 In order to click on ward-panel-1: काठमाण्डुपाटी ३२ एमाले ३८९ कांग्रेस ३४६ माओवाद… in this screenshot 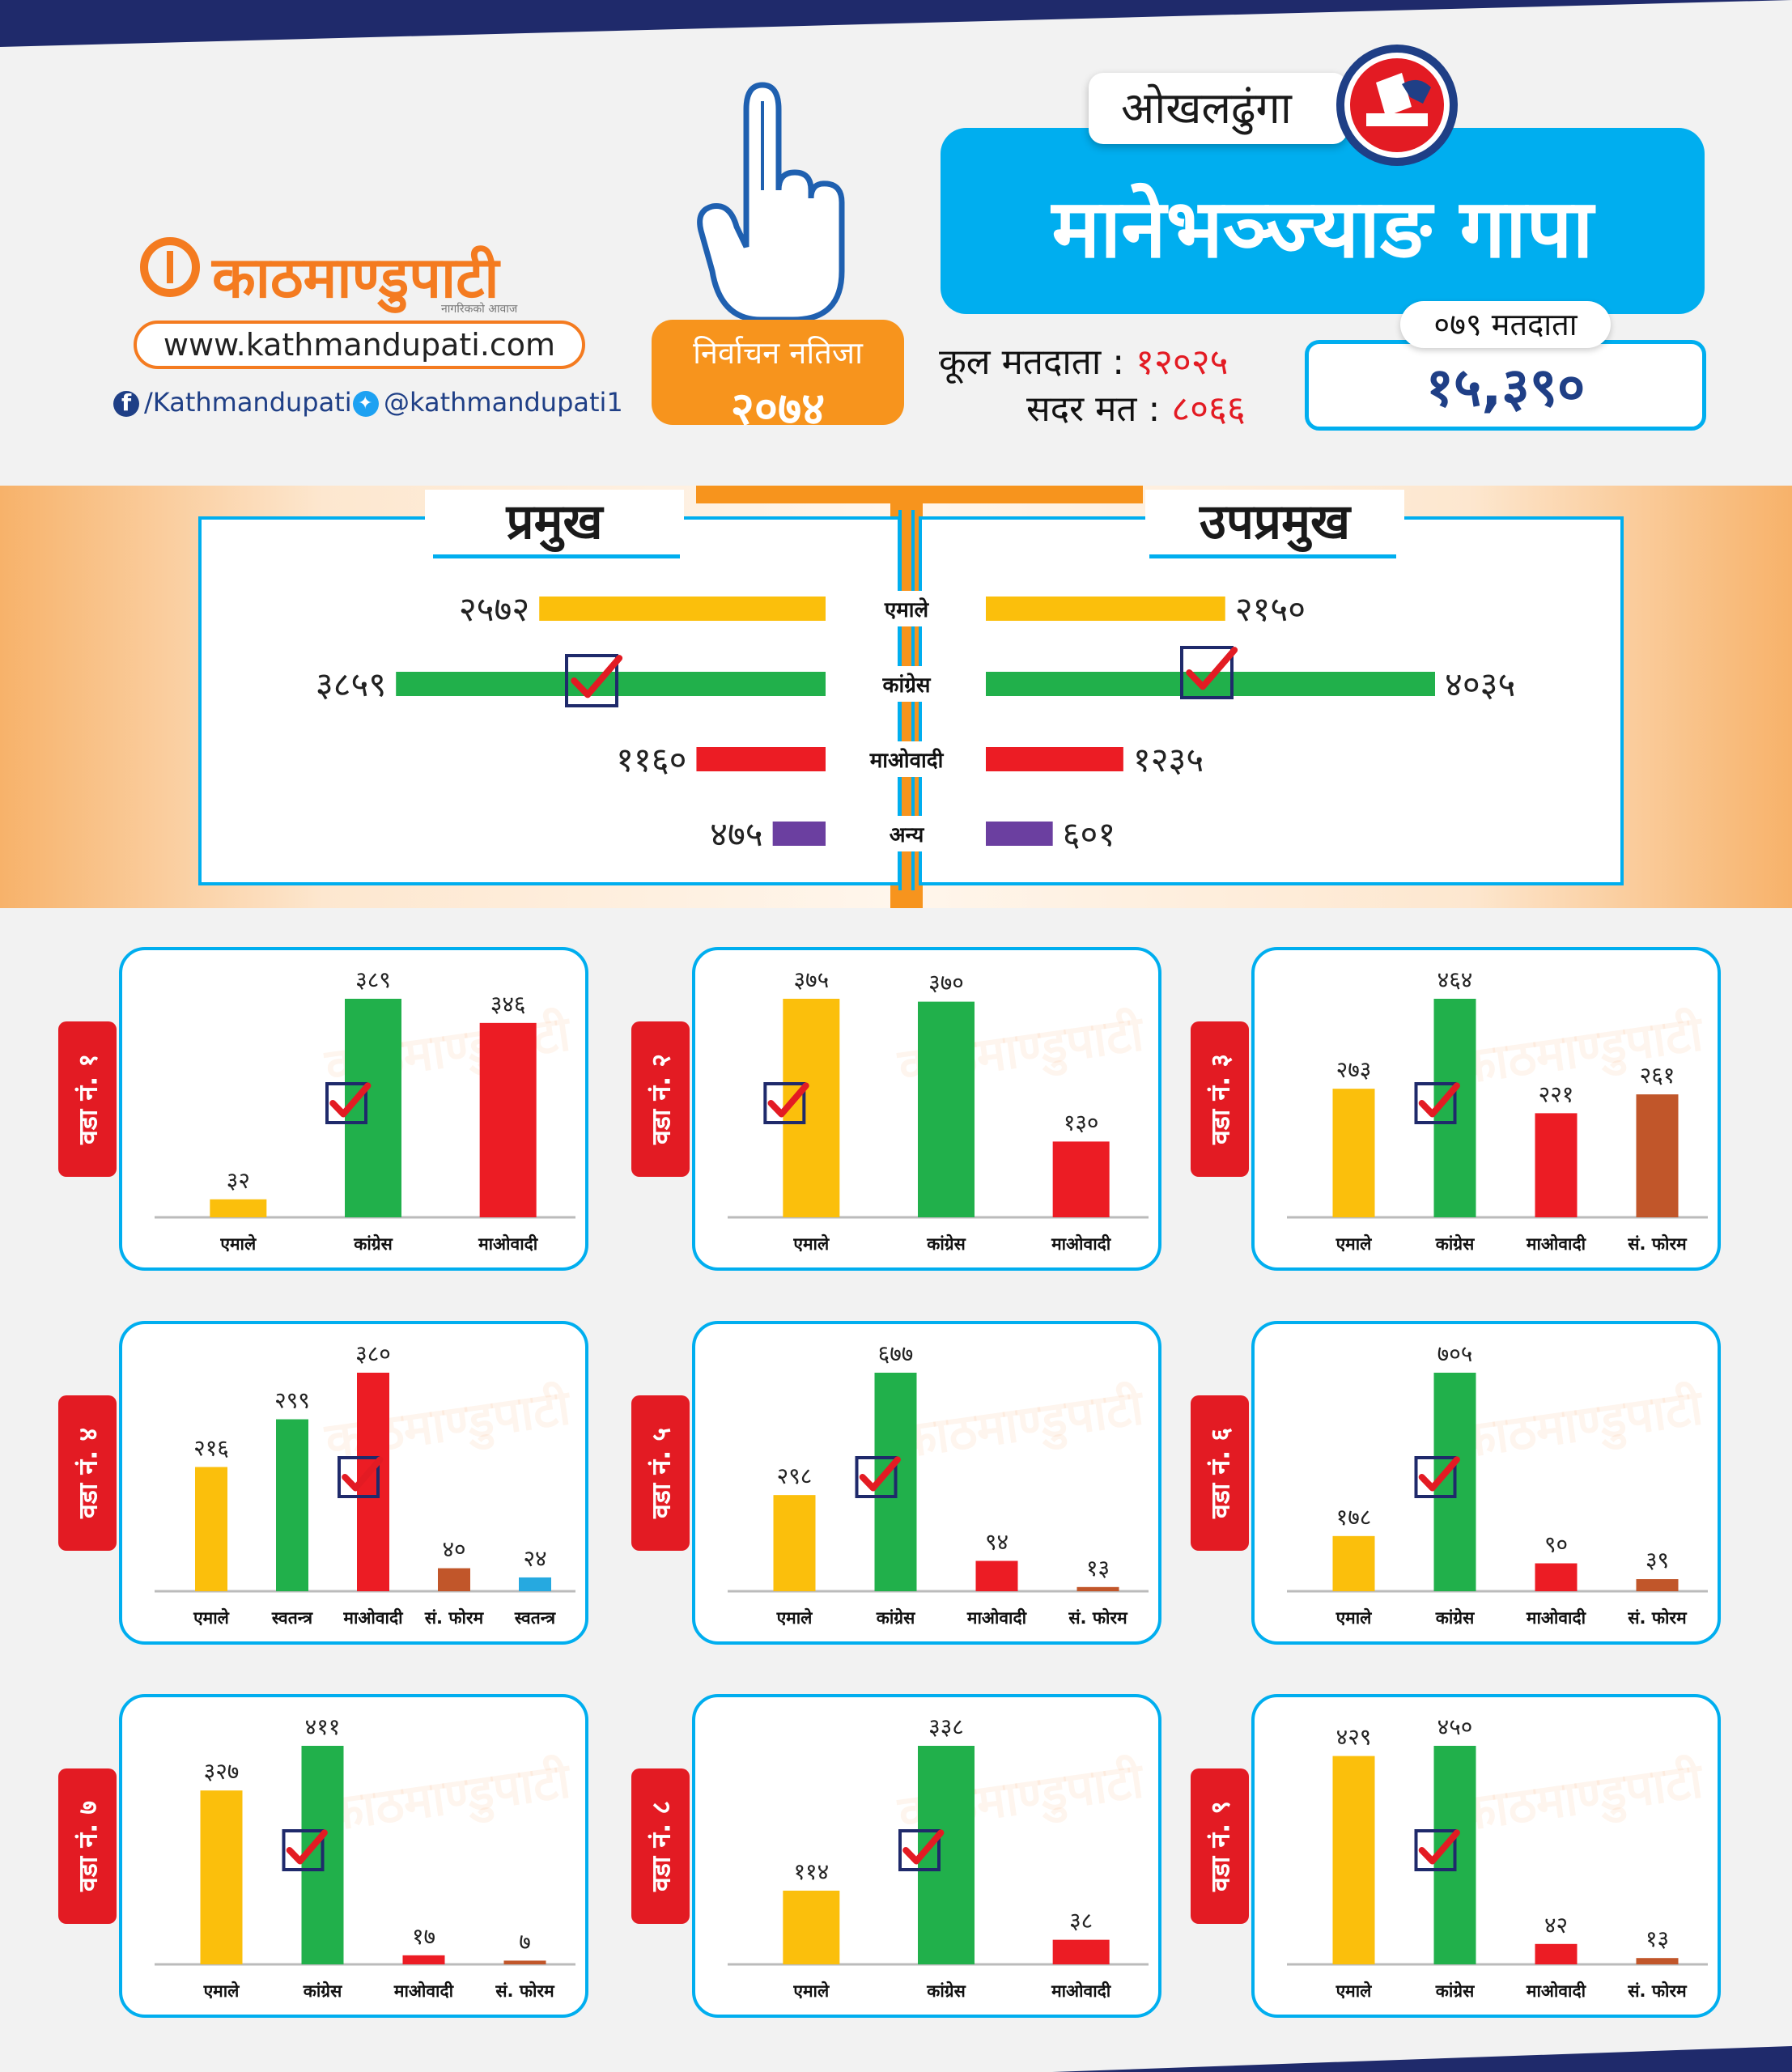, I will do `click(353, 1109)`.